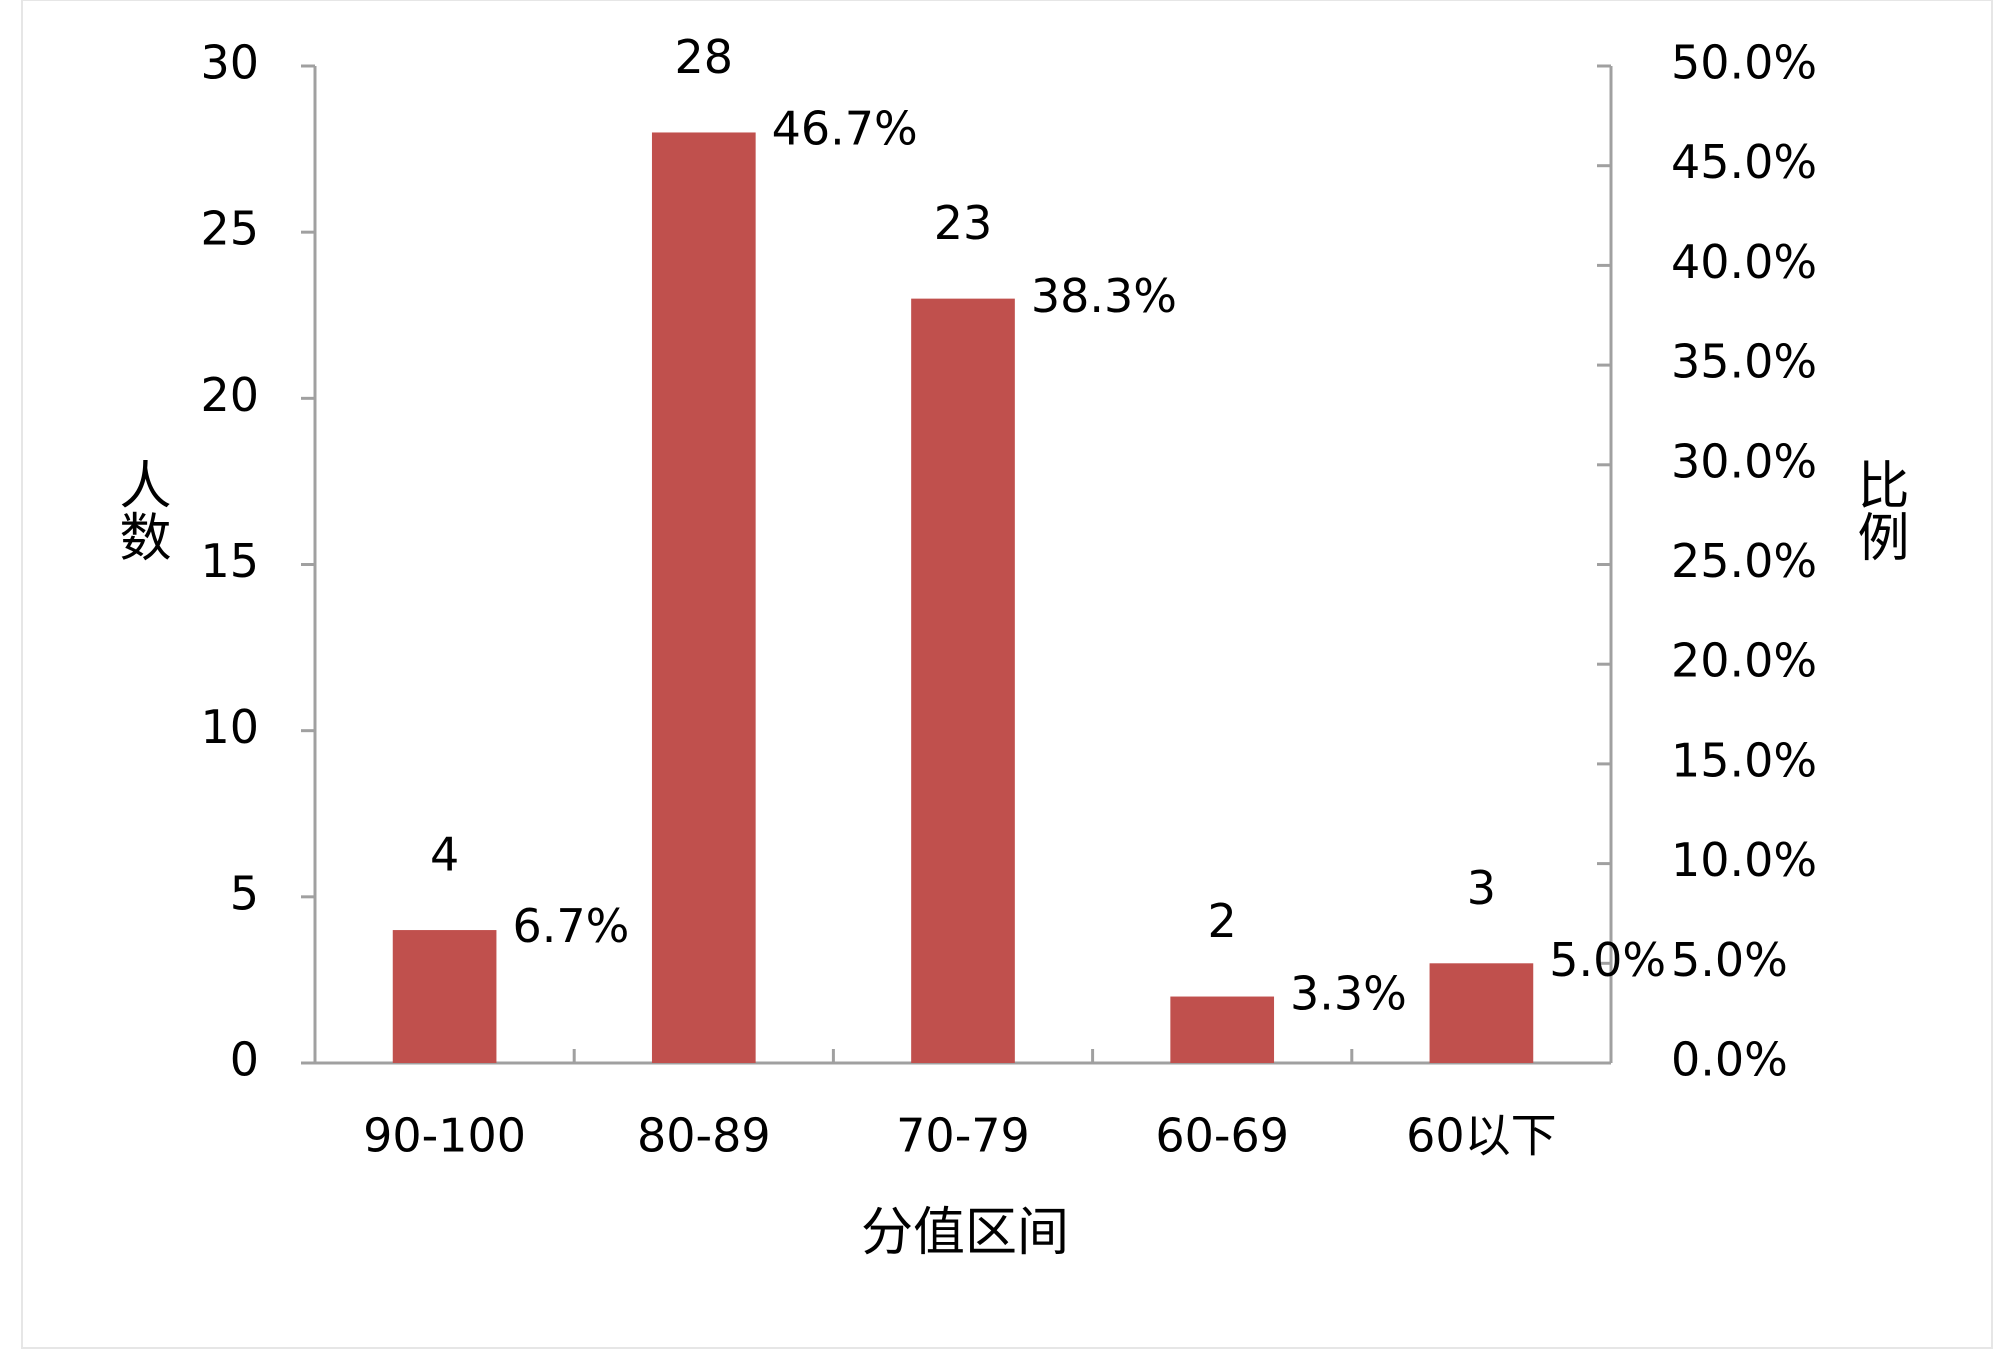 This screenshot has height=1355, width=2000. Describe the element at coordinates (1222, 921) in the screenshot. I see `value-label: 2` at that location.